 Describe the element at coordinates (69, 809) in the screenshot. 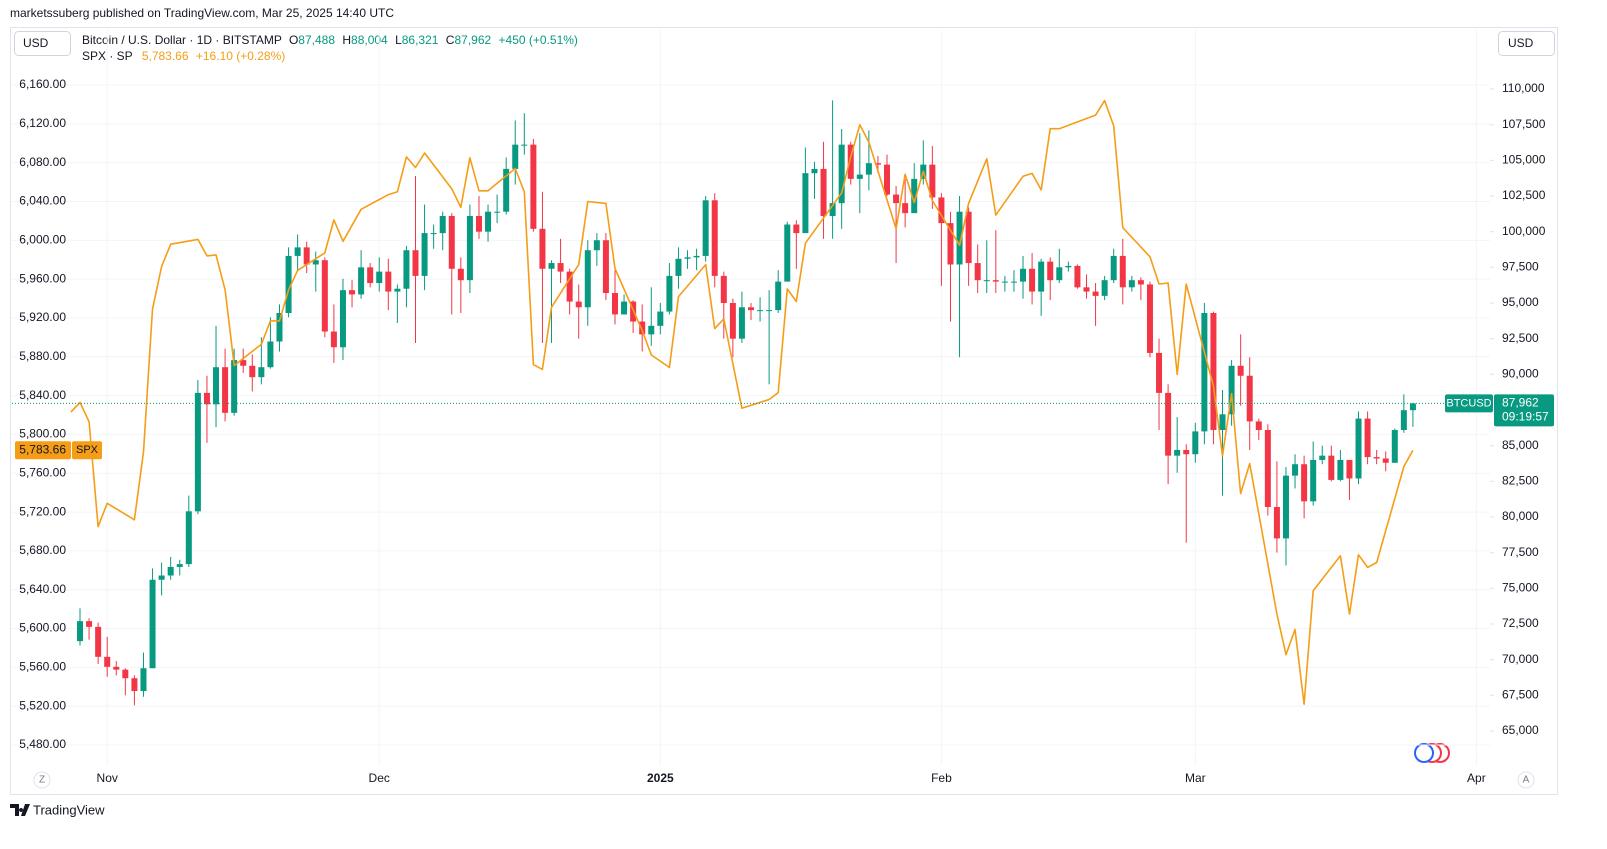

I see `brand-name: TradingView` at that location.